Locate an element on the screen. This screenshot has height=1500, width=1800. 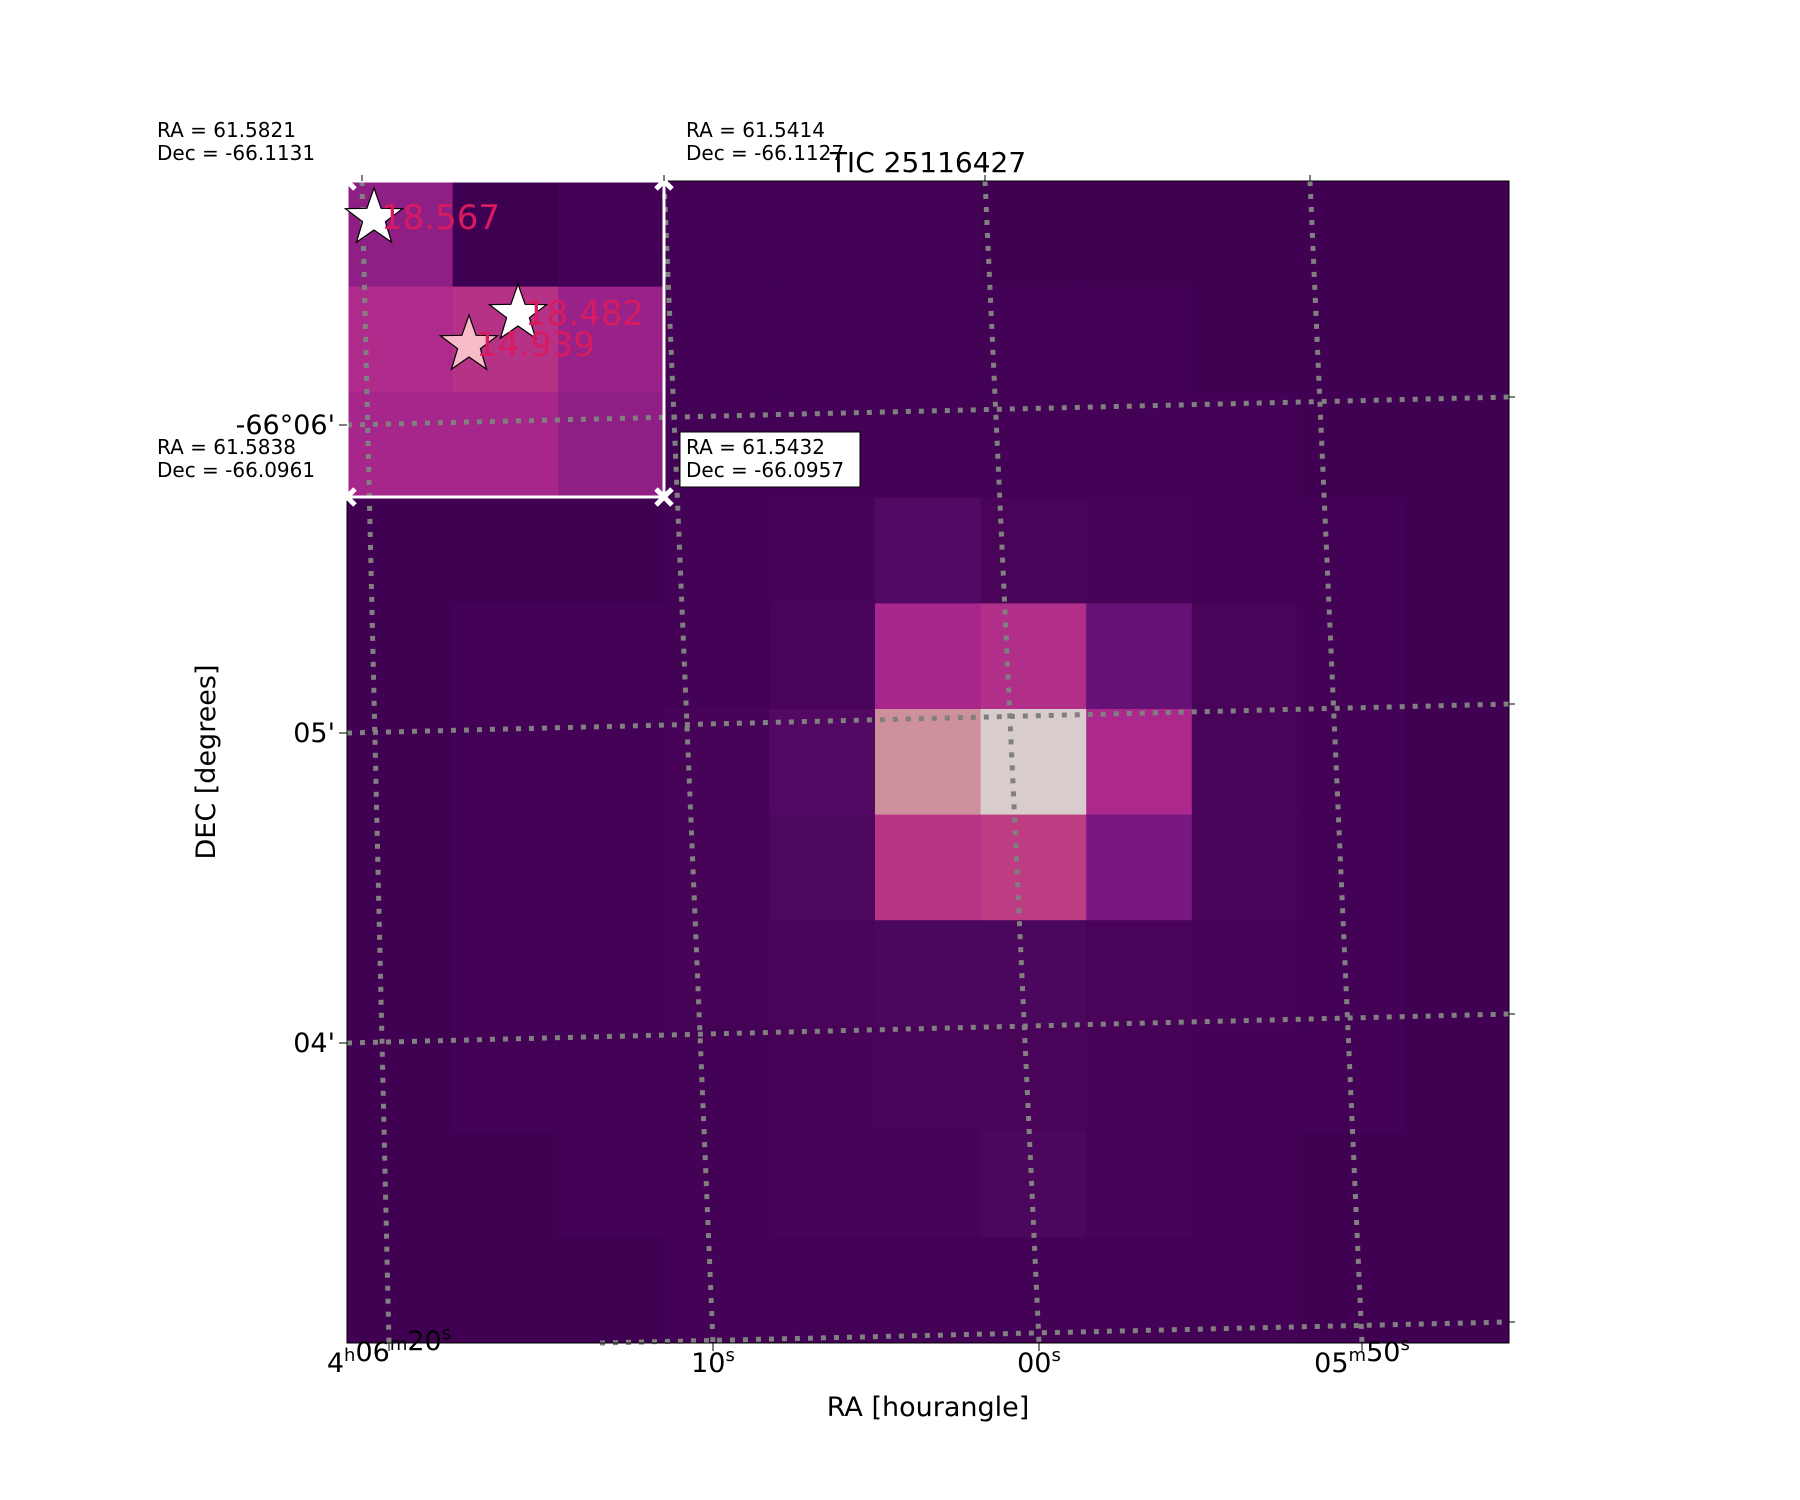
star-magnitude-label: 14.939 is located at coordinates (535, 345).